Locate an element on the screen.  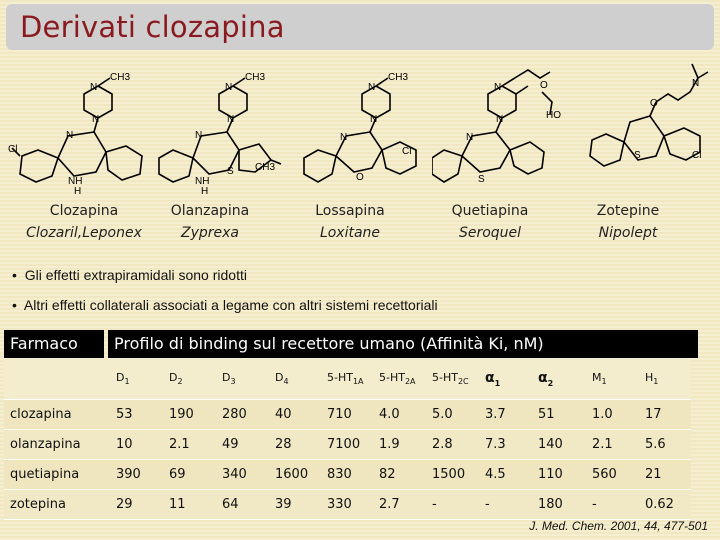
table-cell: 49 is located at coordinates (242, 444).